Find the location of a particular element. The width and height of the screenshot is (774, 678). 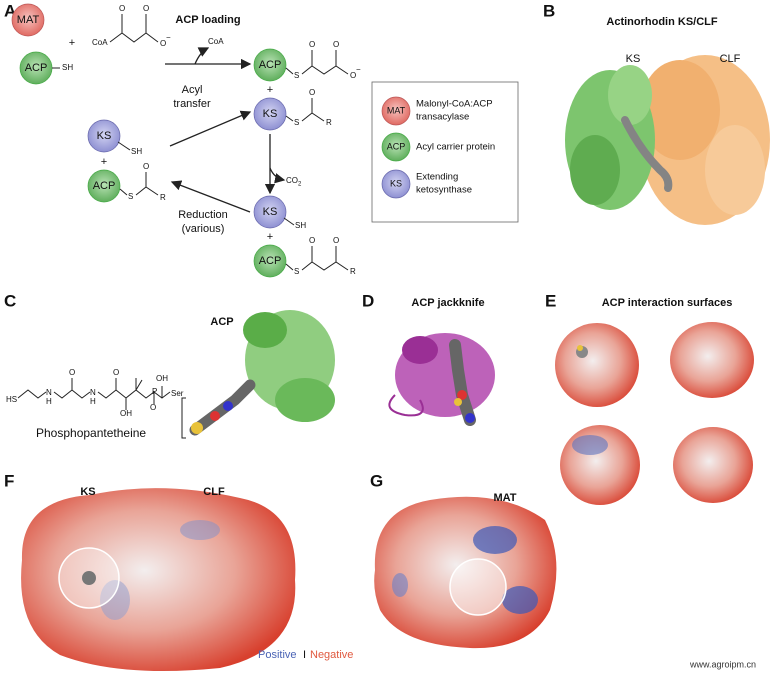

mat-circle: MAT is located at coordinates (28, 20).